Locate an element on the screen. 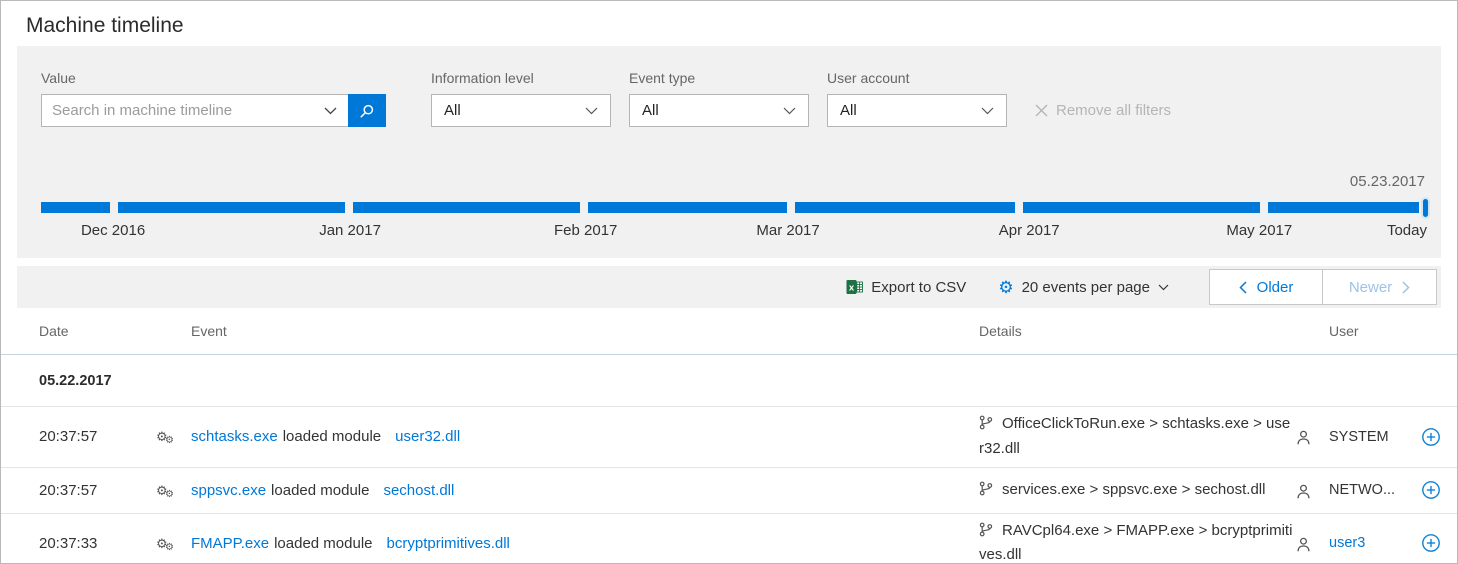 Image resolution: width=1458 pixels, height=564 pixels. process-link: schtasks.exe is located at coordinates (234, 437).